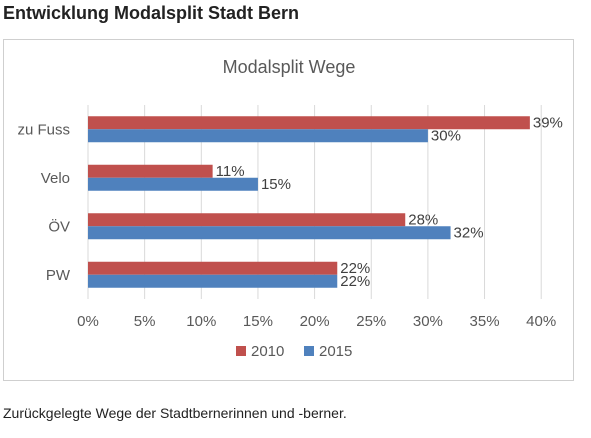  Describe the element at coordinates (485, 321) in the screenshot. I see `x-tick-label: 35%` at that location.